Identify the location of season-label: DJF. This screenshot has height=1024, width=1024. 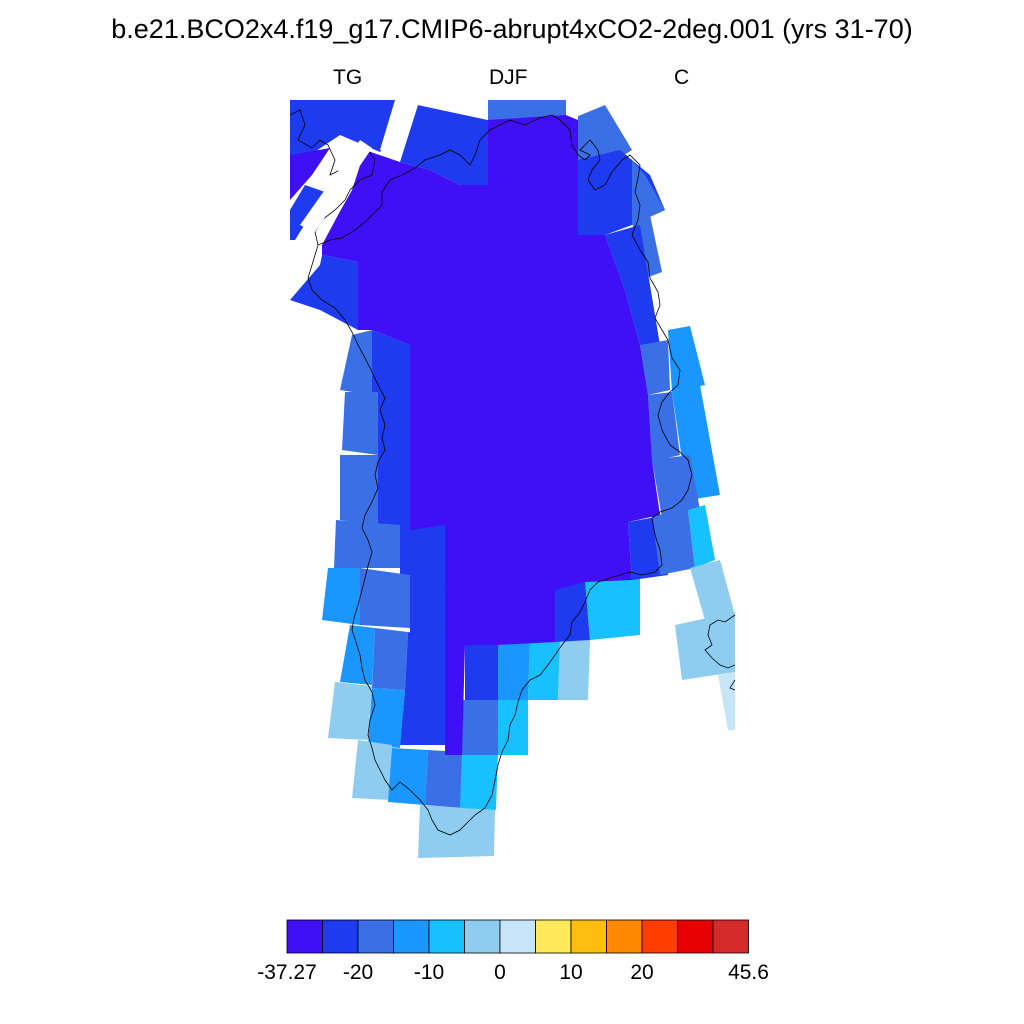
(508, 77).